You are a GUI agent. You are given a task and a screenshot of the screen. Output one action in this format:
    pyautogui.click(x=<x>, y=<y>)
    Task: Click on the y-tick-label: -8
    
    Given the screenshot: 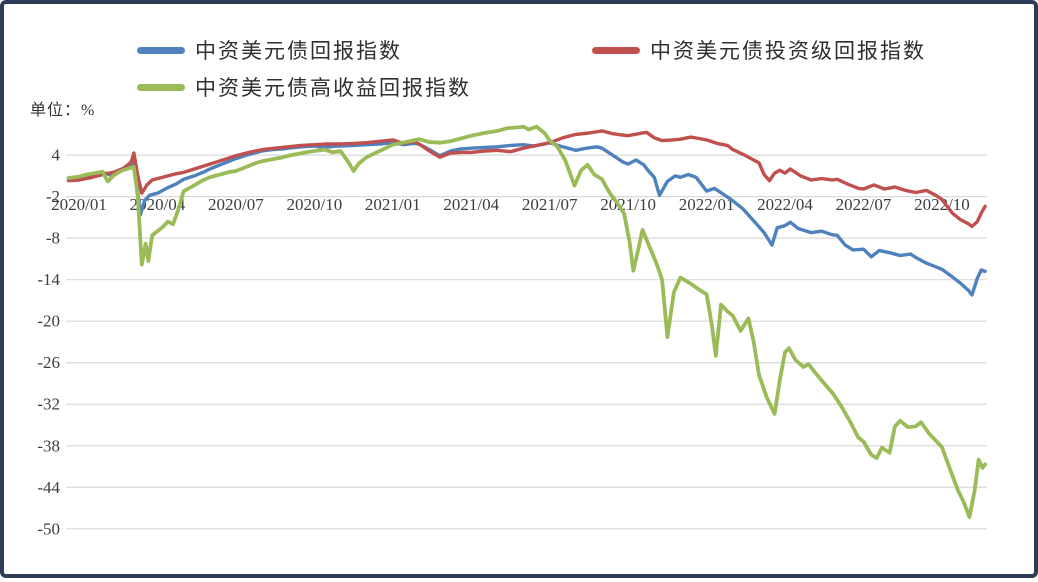 What is the action you would take?
    pyautogui.click(x=53, y=238)
    